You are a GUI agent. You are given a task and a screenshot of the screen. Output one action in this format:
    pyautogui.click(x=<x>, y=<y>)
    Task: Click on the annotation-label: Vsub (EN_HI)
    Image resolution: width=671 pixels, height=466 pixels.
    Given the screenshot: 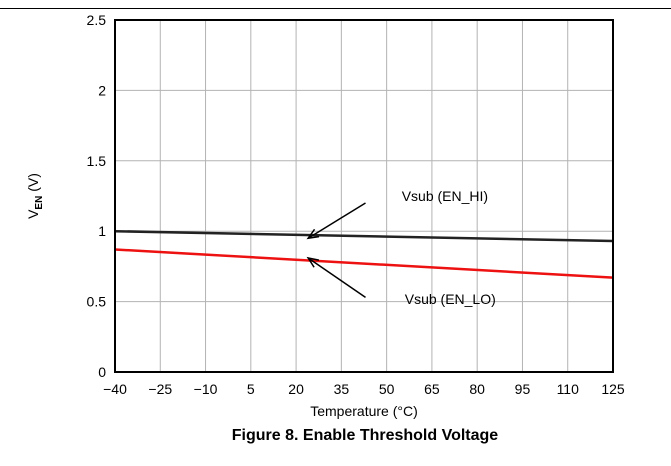 What is the action you would take?
    pyautogui.click(x=445, y=196)
    